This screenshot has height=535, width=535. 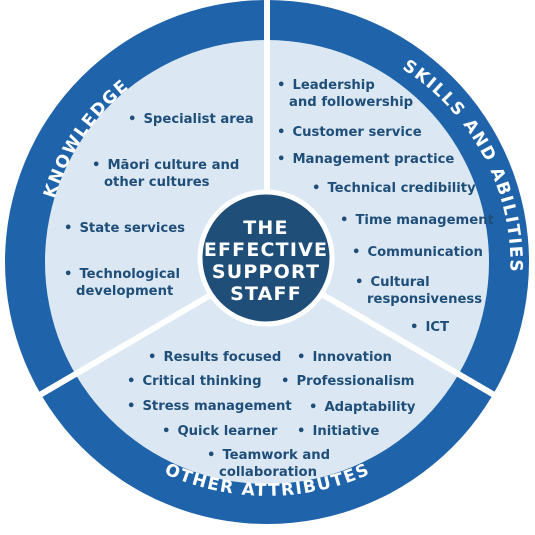 I want to click on list-item-label: responsiveness, so click(x=424, y=299).